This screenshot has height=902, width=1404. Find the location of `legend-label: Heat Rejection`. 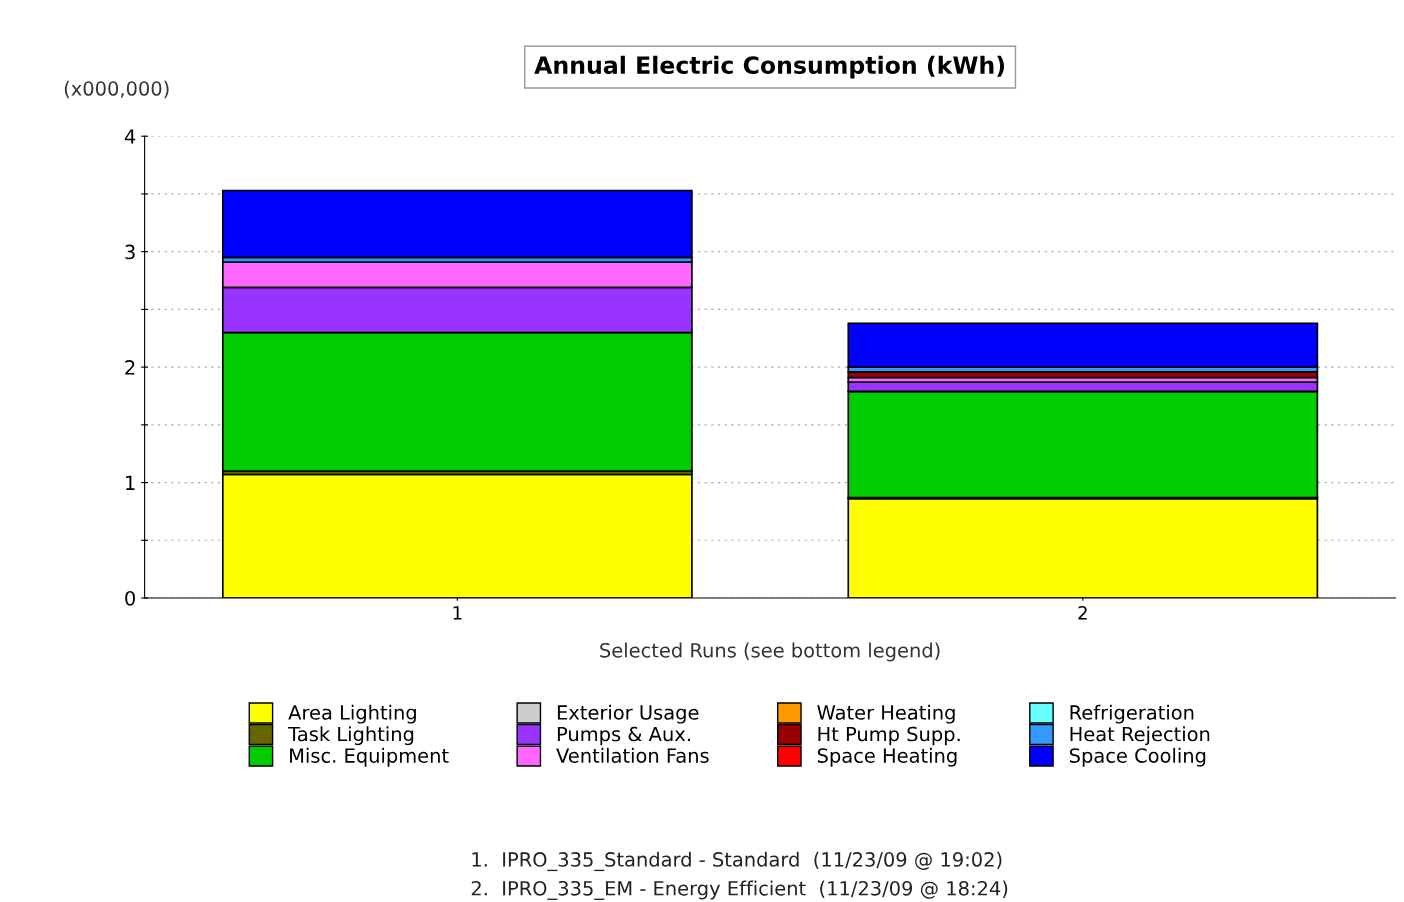

legend-label: Heat Rejection is located at coordinates (1140, 736).